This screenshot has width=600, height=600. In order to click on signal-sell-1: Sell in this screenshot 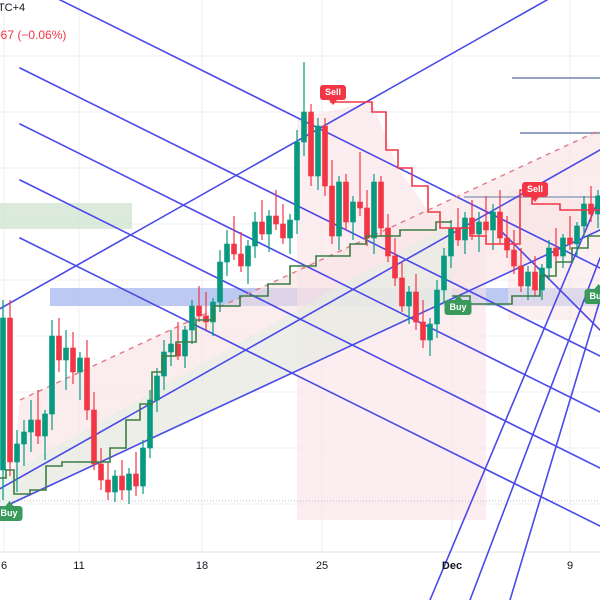, I will do `click(535, 192)`.